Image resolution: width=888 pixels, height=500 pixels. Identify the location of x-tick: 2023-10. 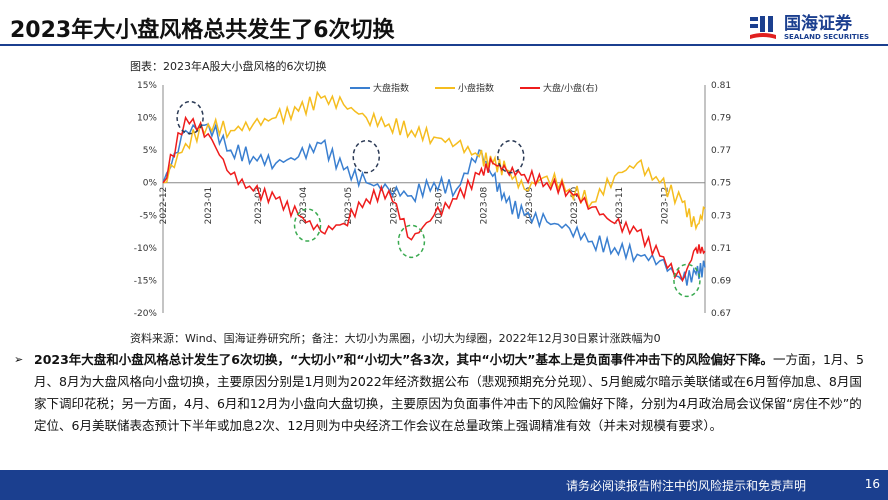
(575, 205).